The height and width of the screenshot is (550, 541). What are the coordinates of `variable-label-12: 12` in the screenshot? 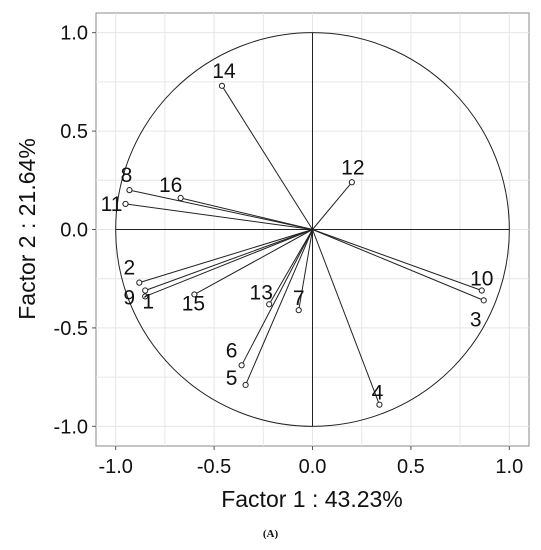 It's located at (352, 167).